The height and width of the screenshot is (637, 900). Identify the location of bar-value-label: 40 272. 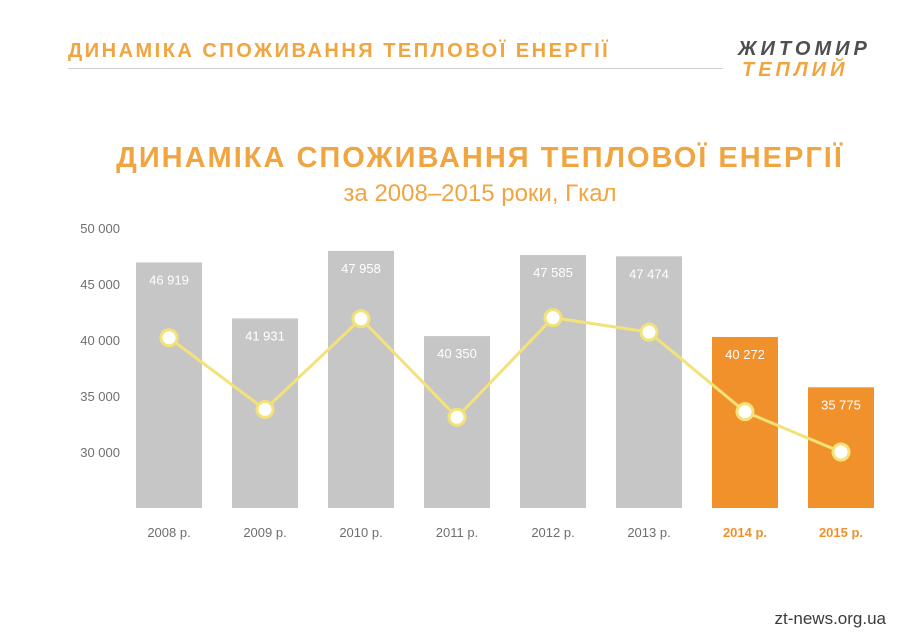
(745, 354).